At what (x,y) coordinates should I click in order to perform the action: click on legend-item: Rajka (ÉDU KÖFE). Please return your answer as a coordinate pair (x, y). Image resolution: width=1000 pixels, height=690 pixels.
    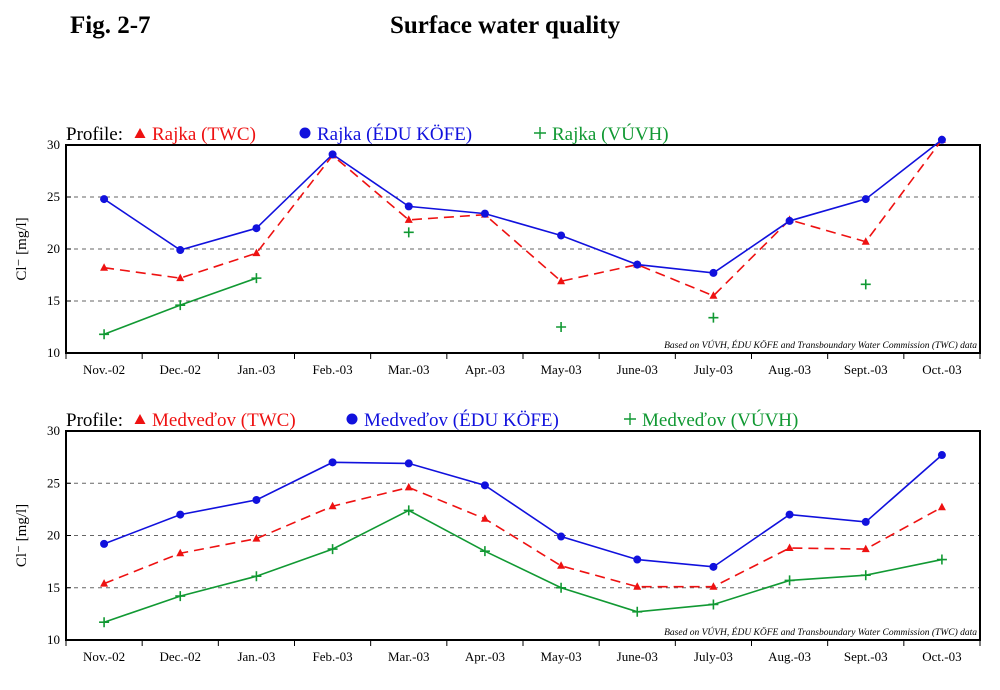
    Looking at the image, I should click on (385, 134).